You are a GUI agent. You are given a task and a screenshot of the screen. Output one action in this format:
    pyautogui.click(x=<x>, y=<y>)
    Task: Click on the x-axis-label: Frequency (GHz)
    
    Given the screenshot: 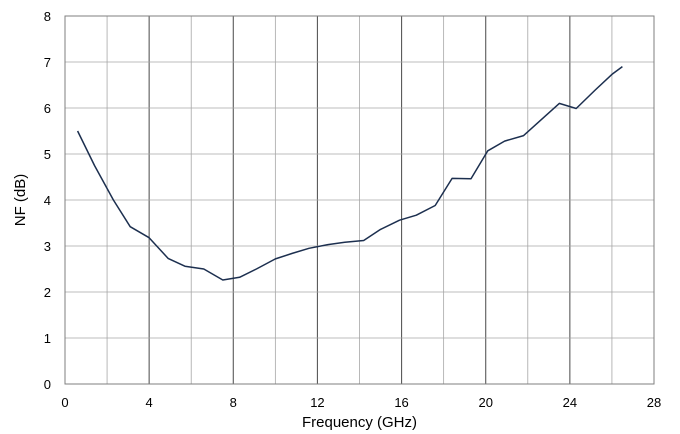 What is the action you would take?
    pyautogui.click(x=359, y=422)
    